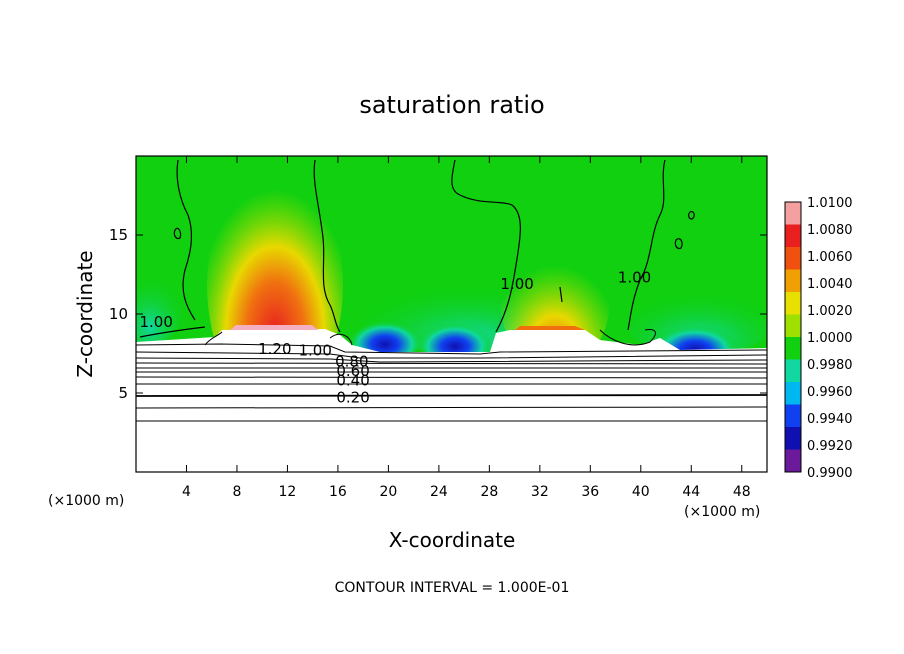 This screenshot has width=904, height=654. I want to click on colorbar-label: 0.9900, so click(830, 473).